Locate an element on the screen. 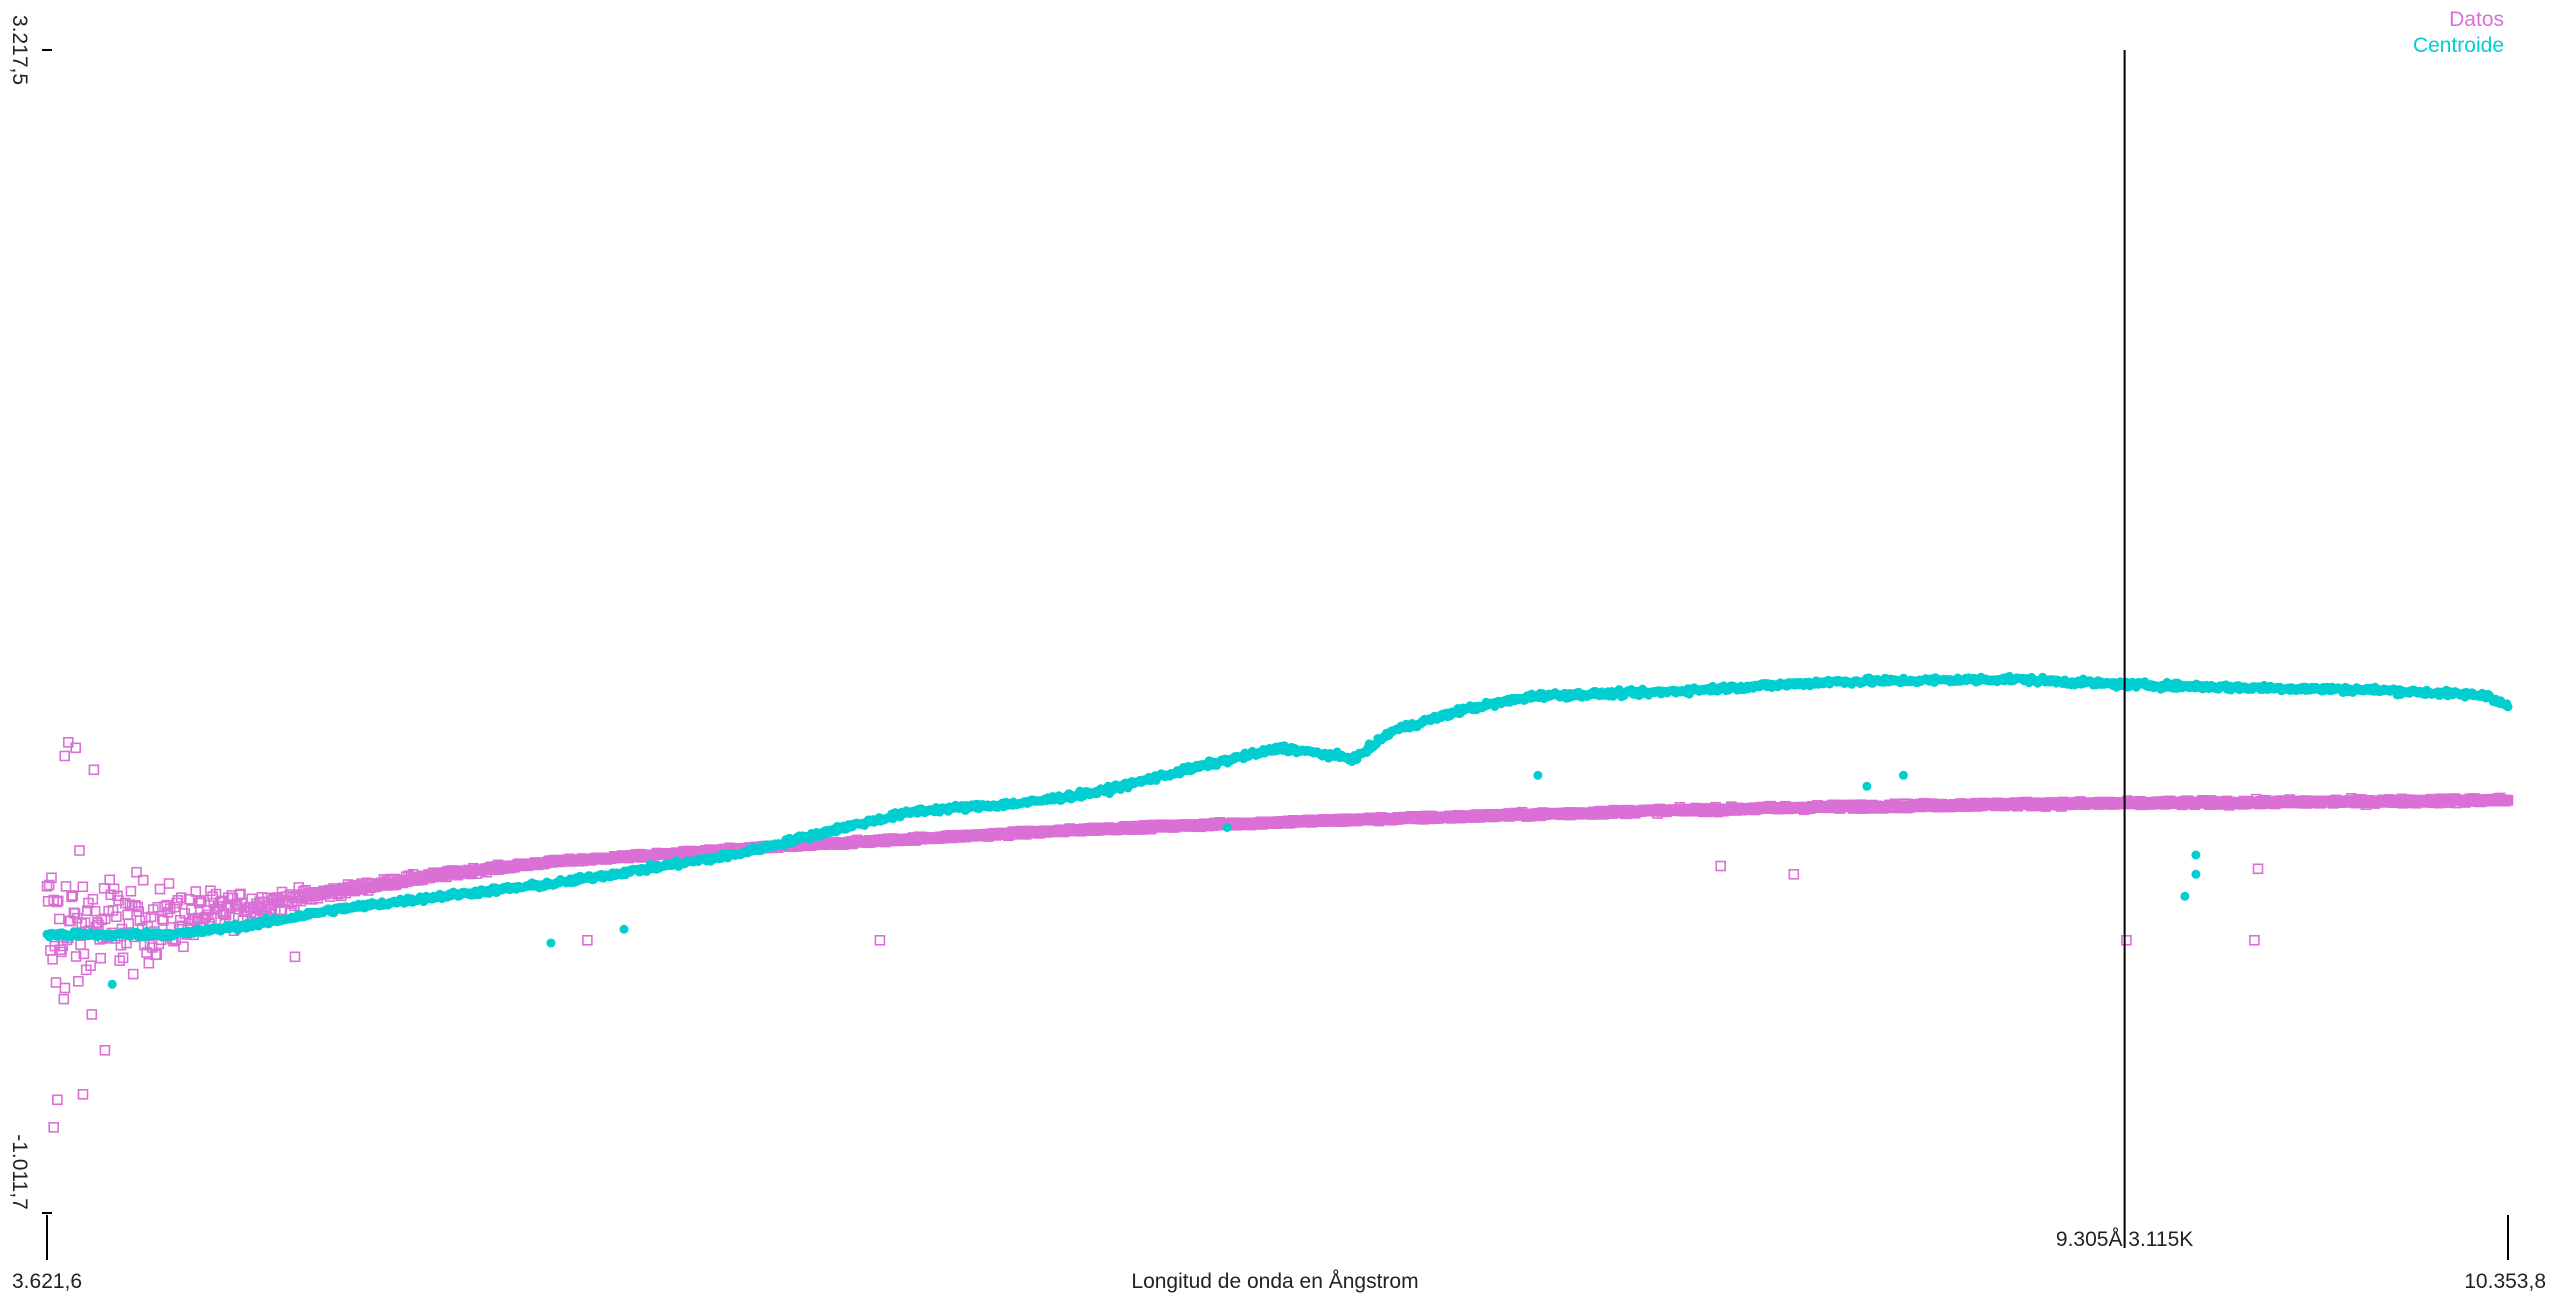 The image size is (2552, 1295). x-axis-min-label: 3.621,6 is located at coordinates (47, 1281).